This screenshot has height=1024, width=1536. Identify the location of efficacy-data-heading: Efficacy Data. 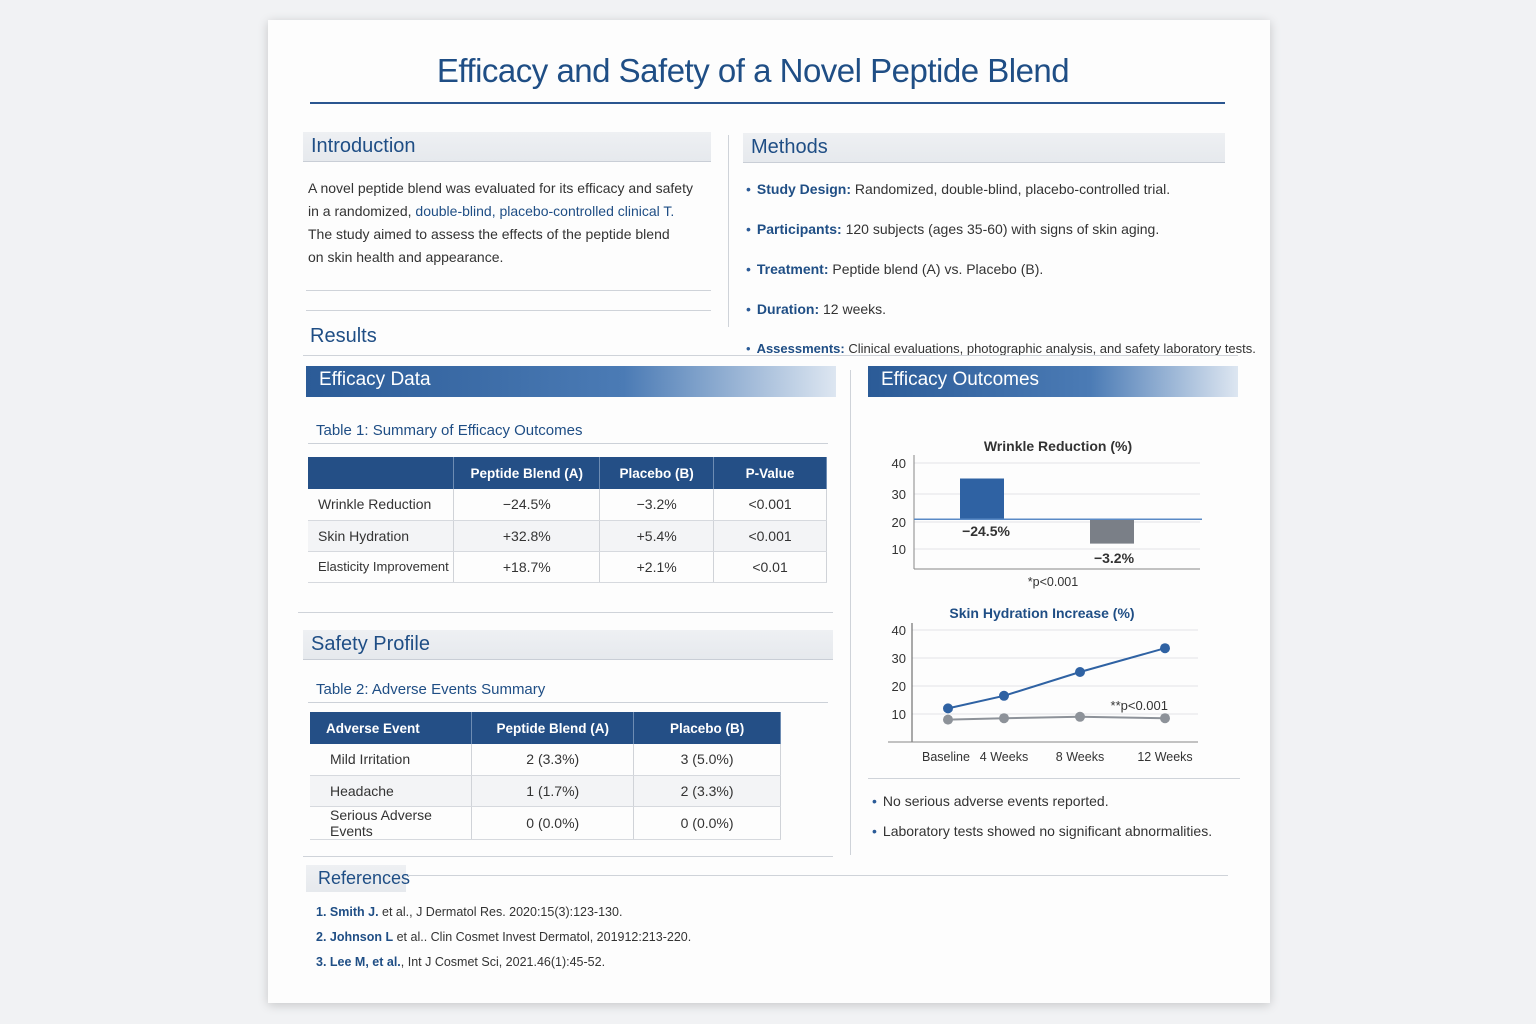
(571, 381).